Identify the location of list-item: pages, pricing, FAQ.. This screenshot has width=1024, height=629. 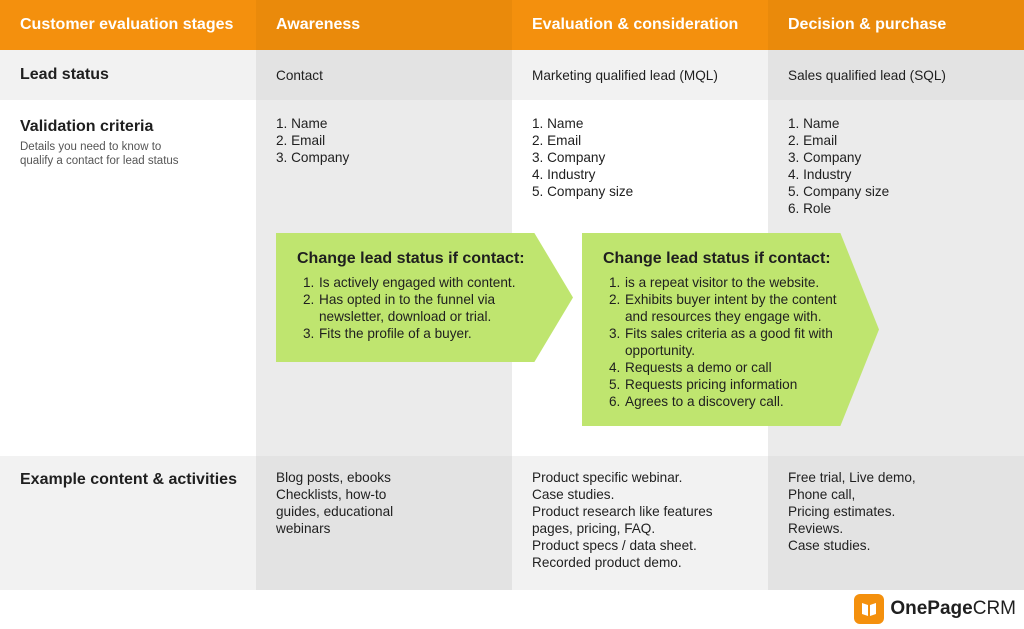
(594, 528).